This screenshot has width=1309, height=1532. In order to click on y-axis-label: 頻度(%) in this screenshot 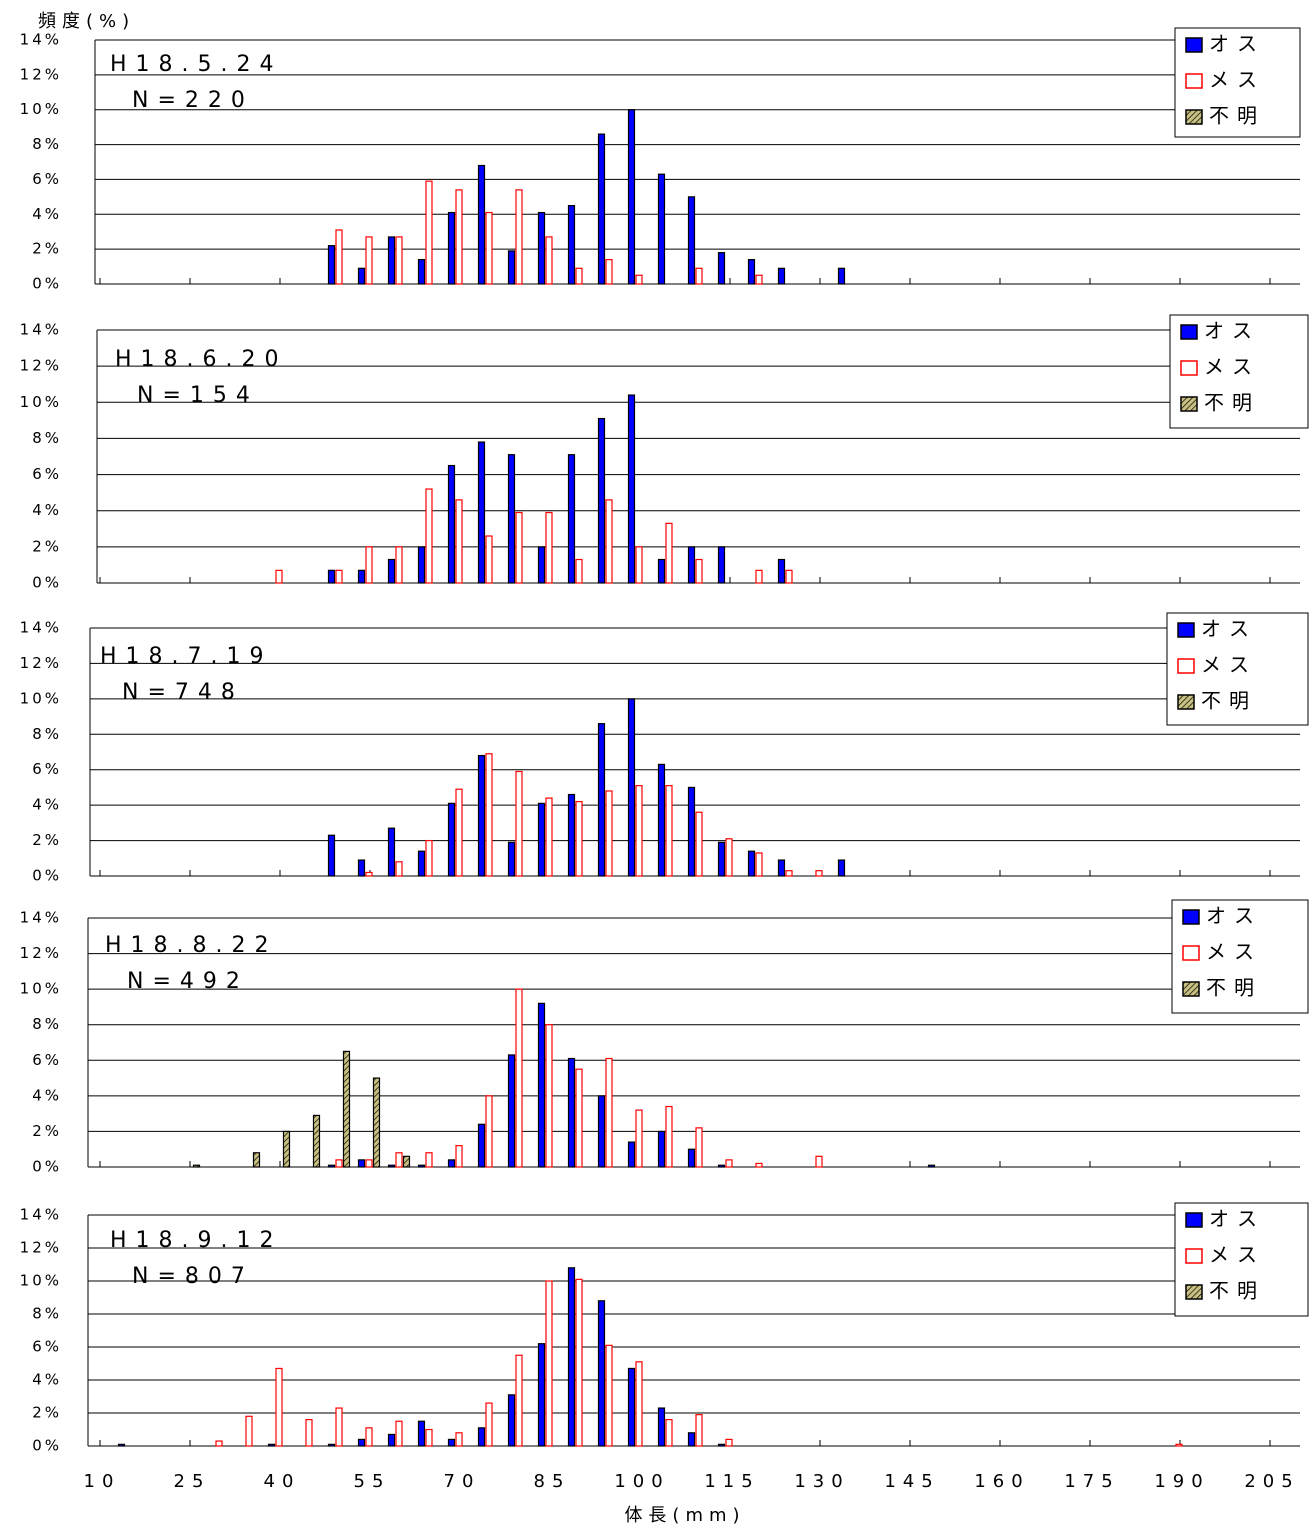, I will do `click(86, 21)`.